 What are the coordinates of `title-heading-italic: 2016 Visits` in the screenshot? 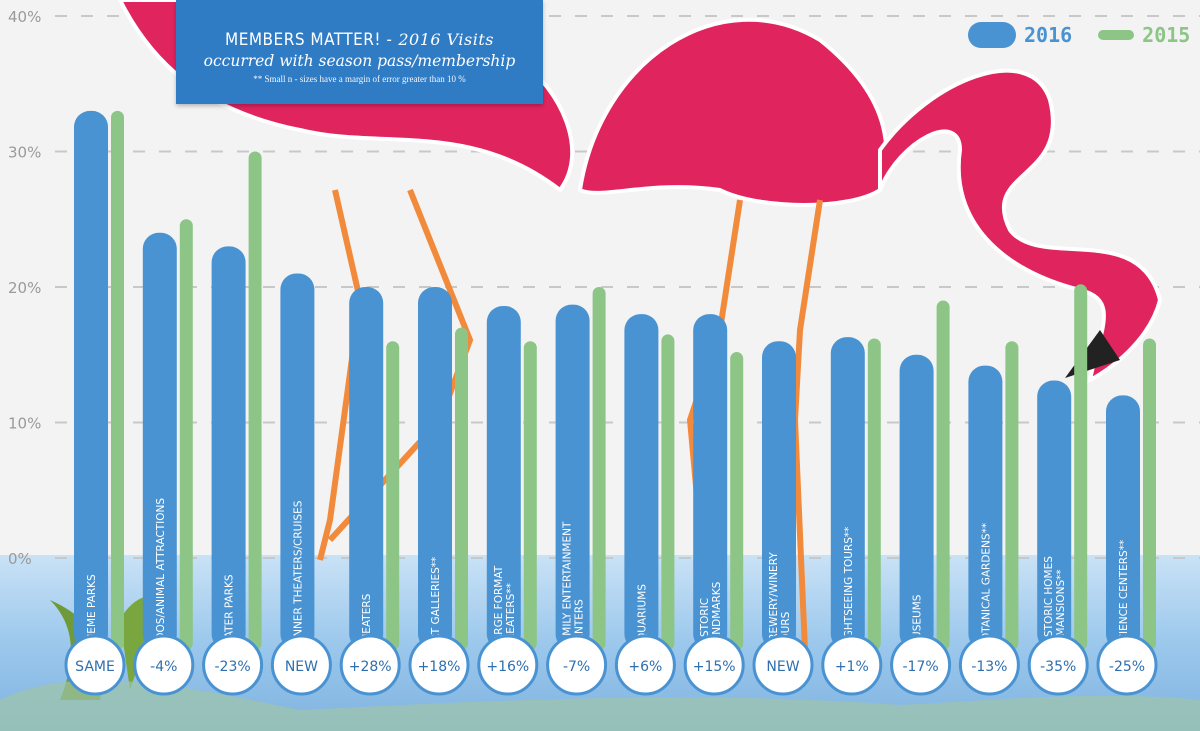 It's located at (446, 39).